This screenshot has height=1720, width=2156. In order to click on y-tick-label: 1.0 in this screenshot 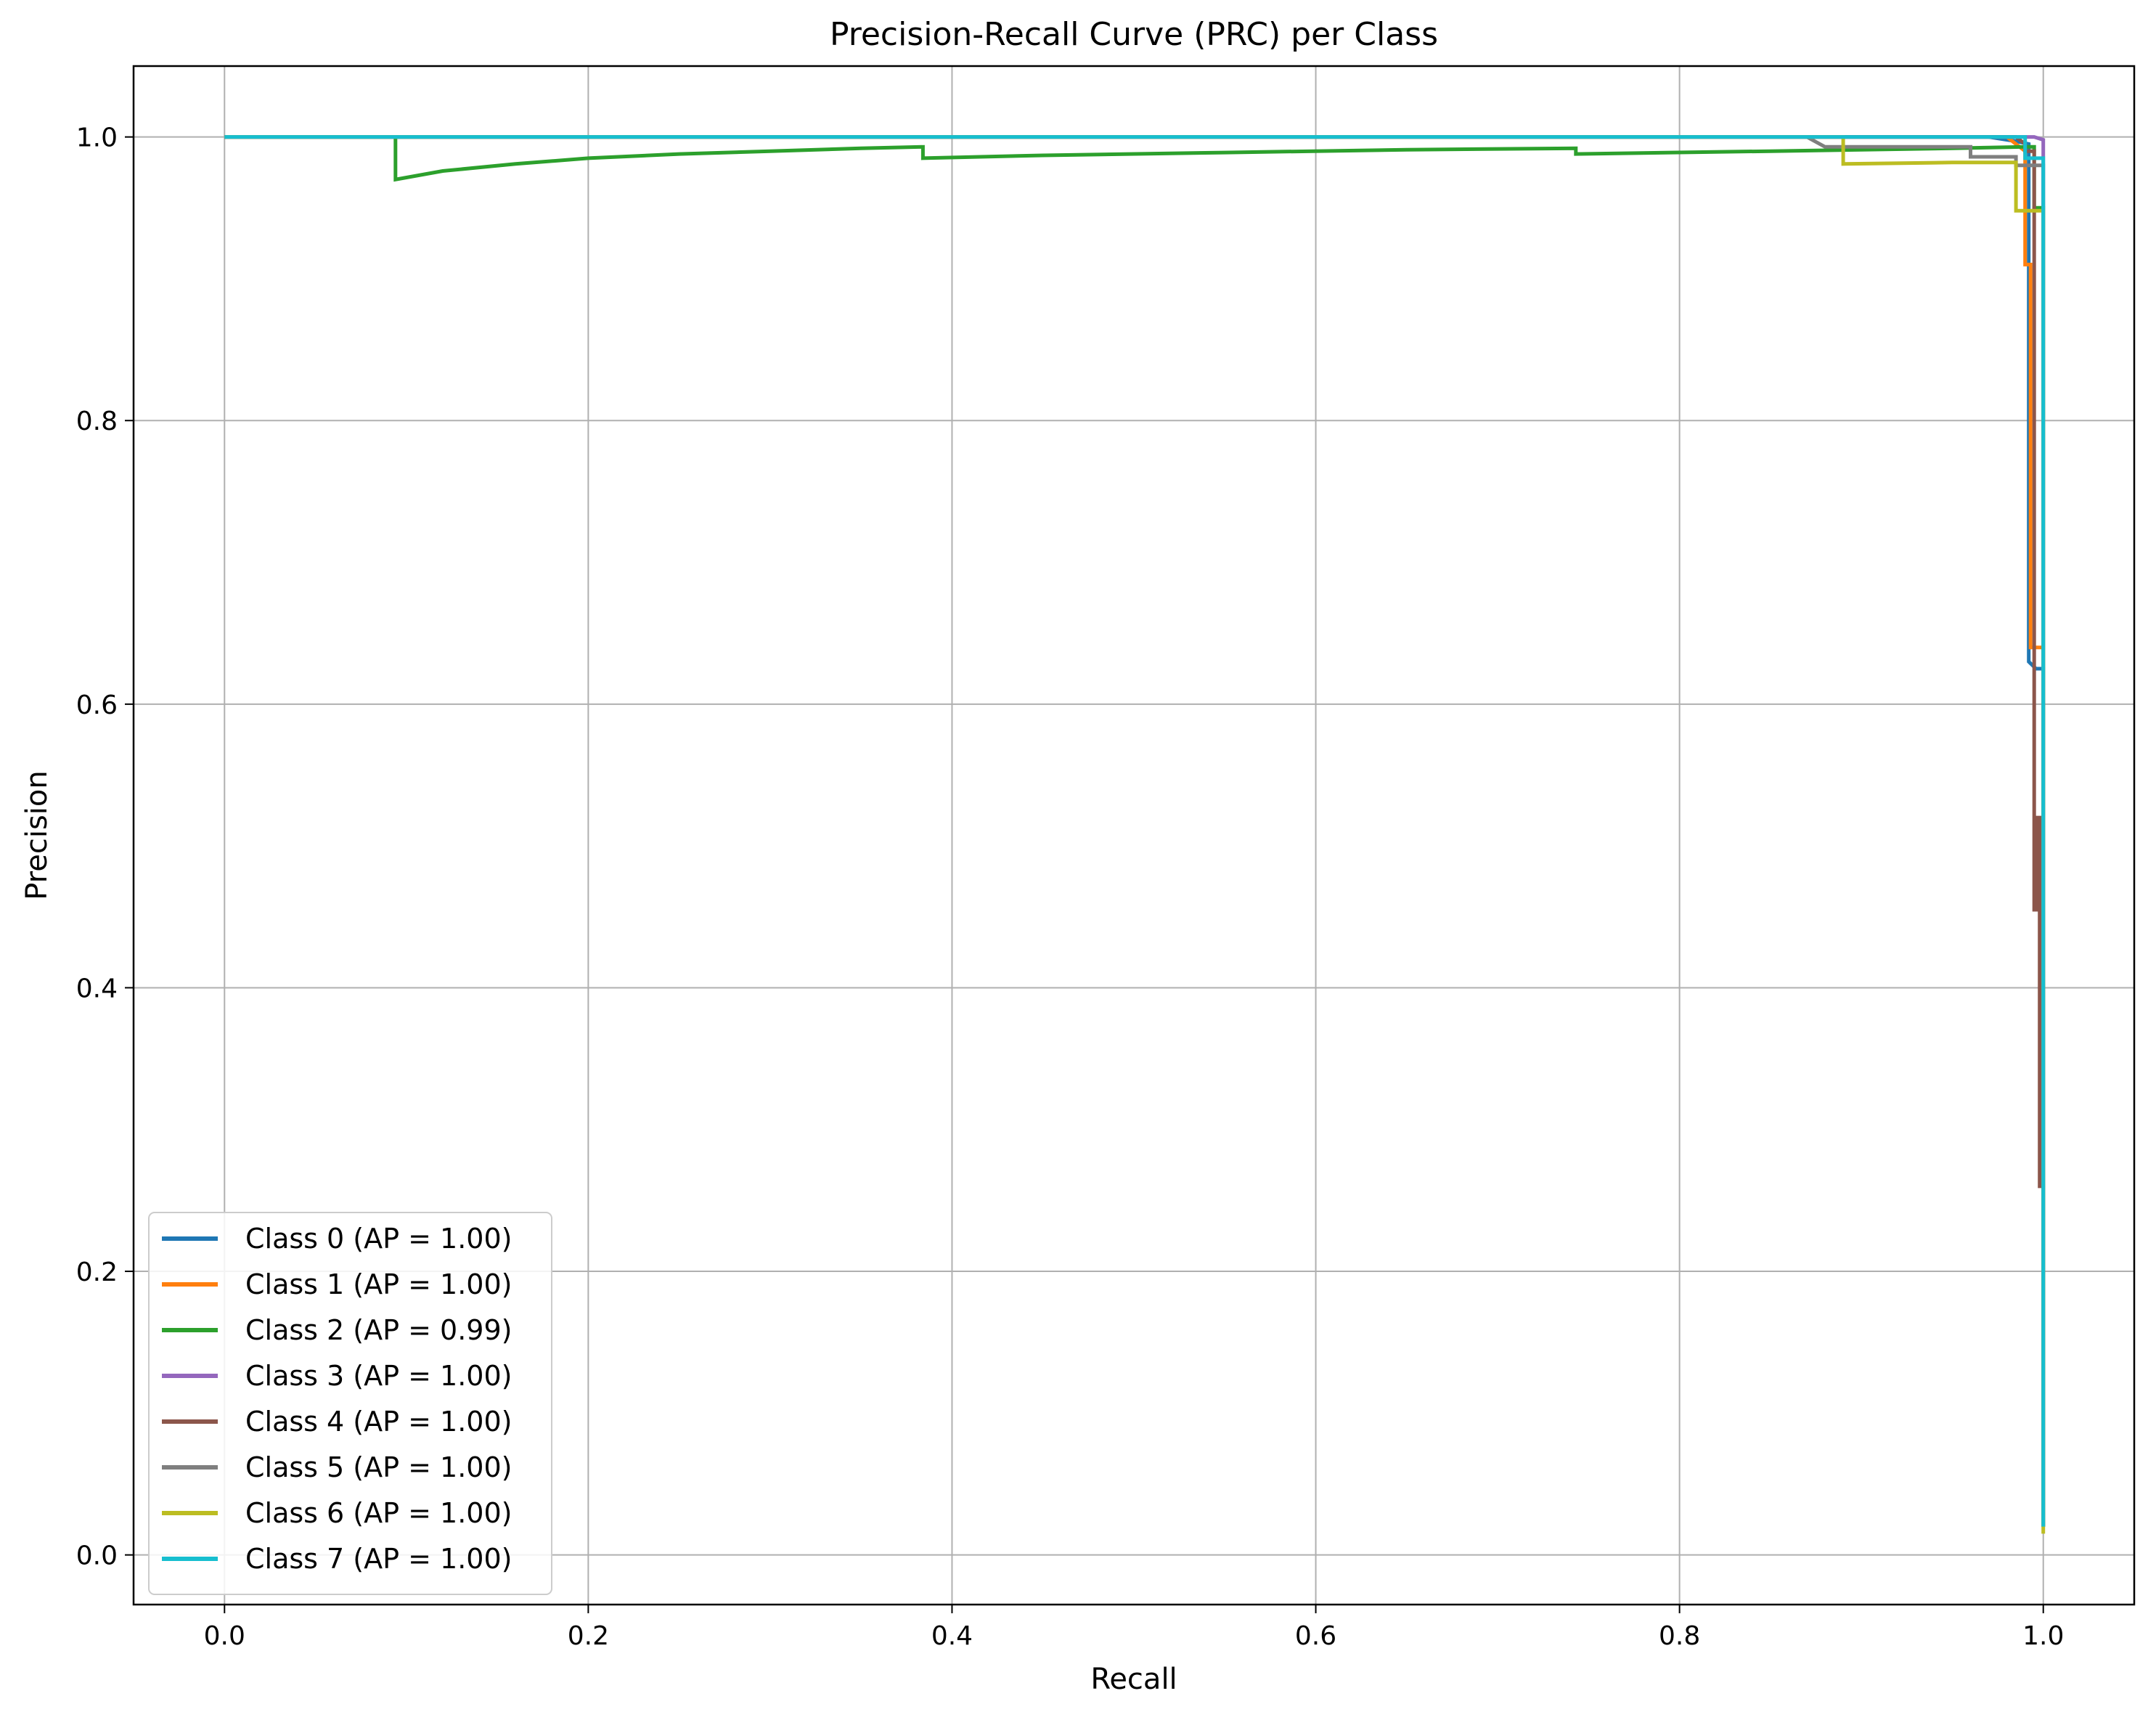, I will do `click(97, 138)`.